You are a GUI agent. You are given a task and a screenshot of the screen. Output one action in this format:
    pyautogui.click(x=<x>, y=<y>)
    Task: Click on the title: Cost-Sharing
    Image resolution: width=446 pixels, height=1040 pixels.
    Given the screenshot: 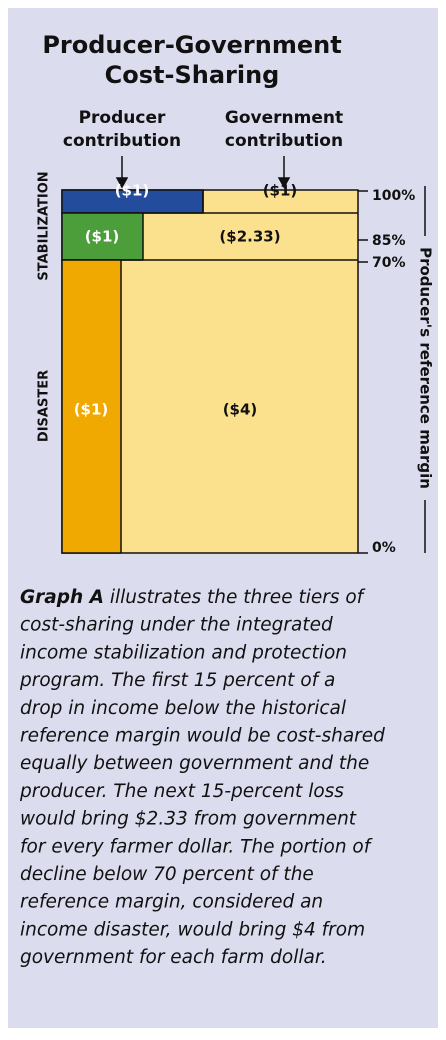 What is the action you would take?
    pyautogui.click(x=192, y=75)
    